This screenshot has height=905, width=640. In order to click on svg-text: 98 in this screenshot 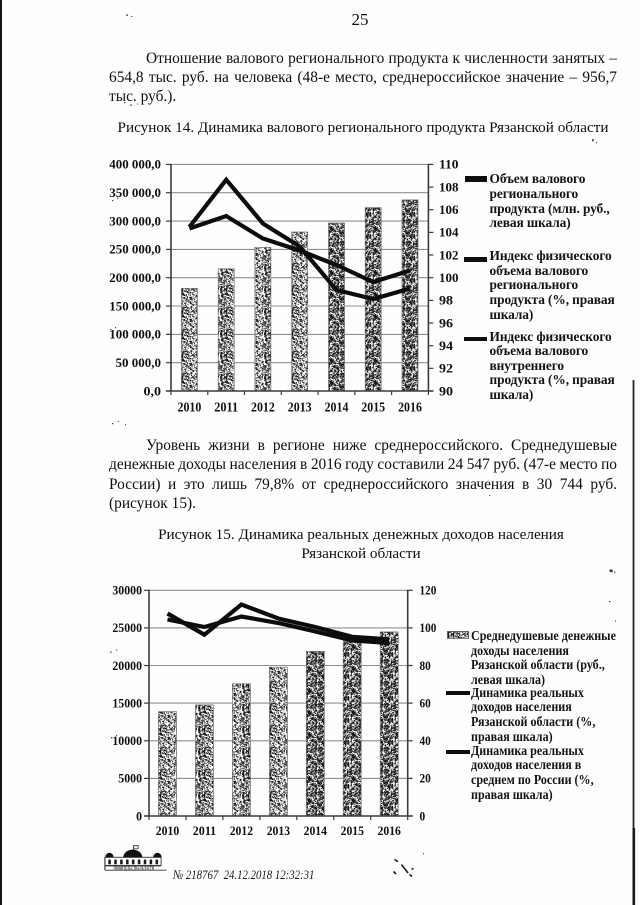, I will do `click(446, 301)`.